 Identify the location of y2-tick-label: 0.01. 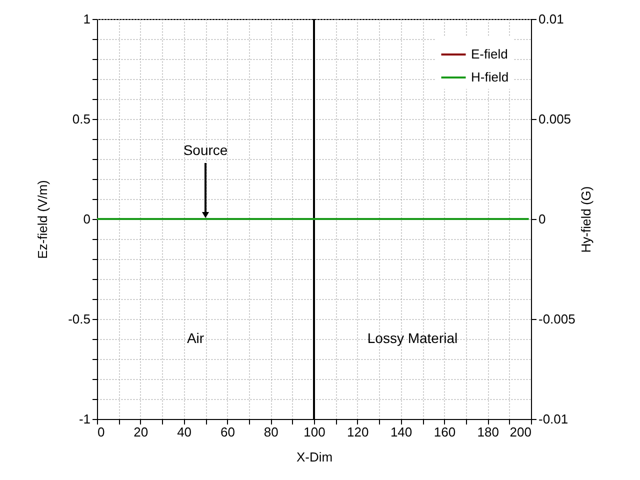
(551, 19).